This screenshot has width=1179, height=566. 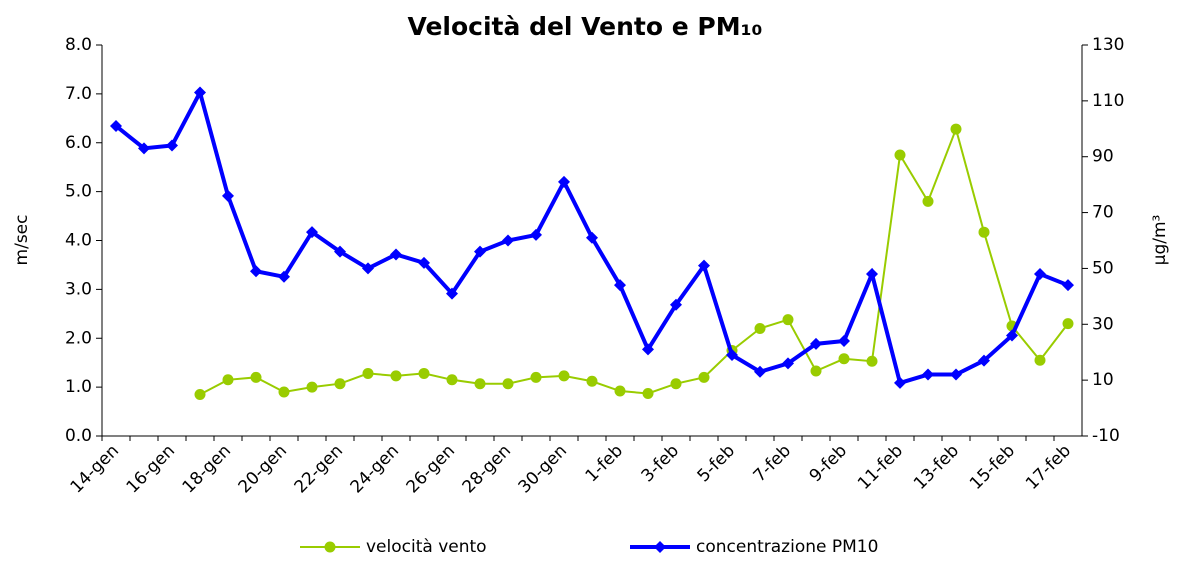 I want to click on y2-tick-label: 10, so click(x=1103, y=380).